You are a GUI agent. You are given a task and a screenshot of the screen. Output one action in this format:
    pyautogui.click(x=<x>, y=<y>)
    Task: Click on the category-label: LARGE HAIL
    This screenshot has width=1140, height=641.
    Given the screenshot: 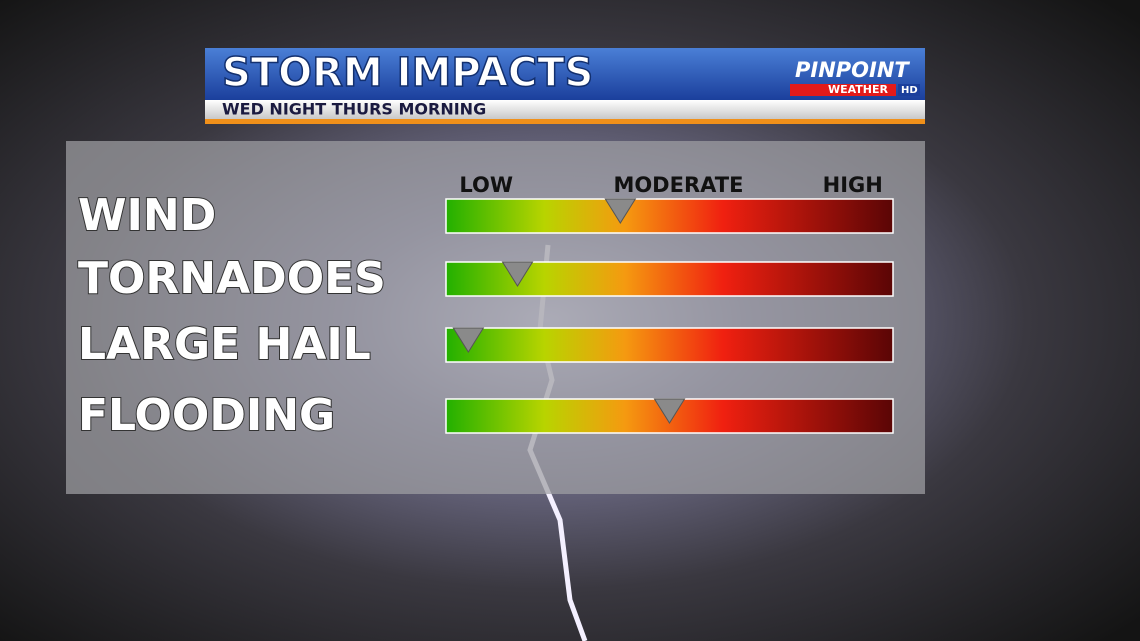 What is the action you would take?
    pyautogui.click(x=224, y=344)
    